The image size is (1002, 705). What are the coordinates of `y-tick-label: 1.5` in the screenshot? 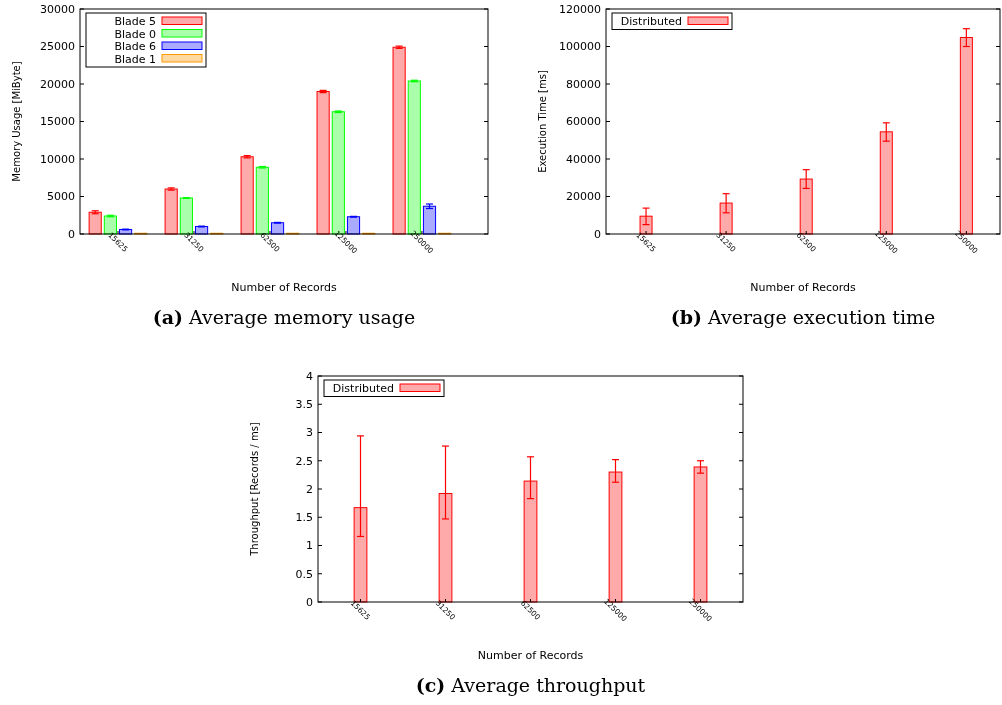 It's located at (304, 518).